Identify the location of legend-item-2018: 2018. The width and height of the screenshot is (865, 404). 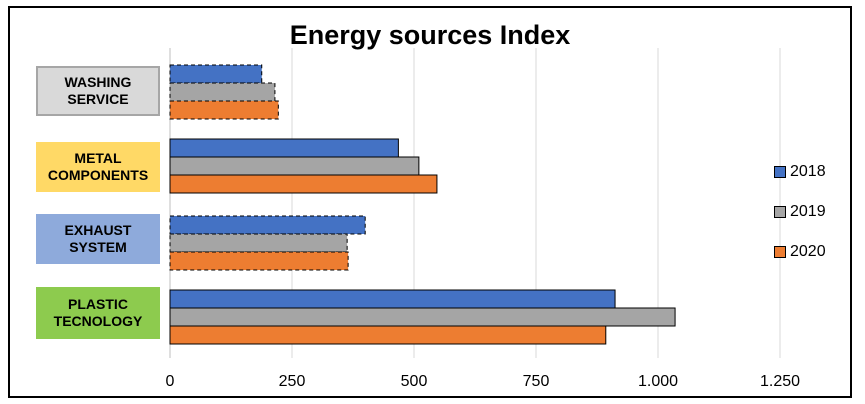
(800, 172).